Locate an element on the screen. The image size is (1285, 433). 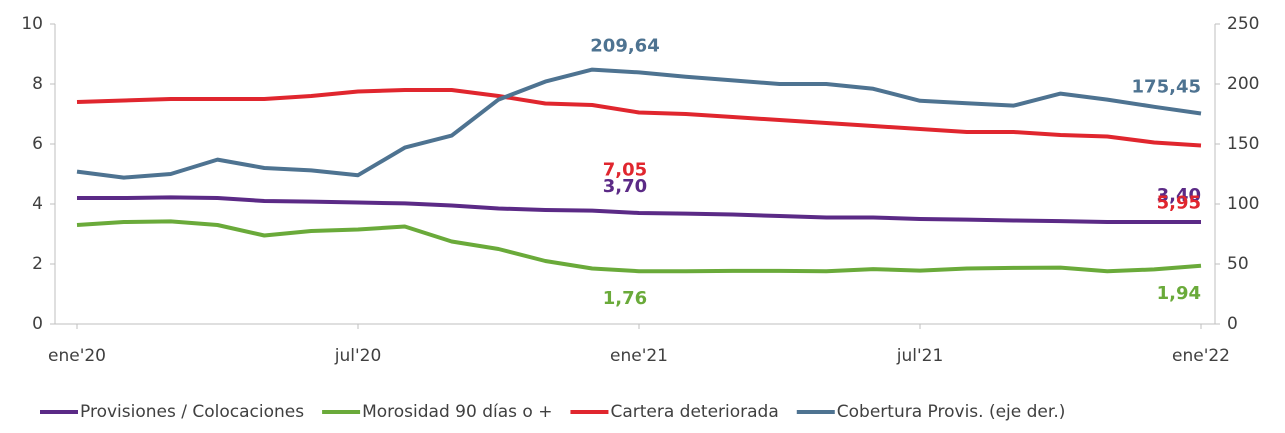
y2-tick-label: 150 is located at coordinates (1243, 144).